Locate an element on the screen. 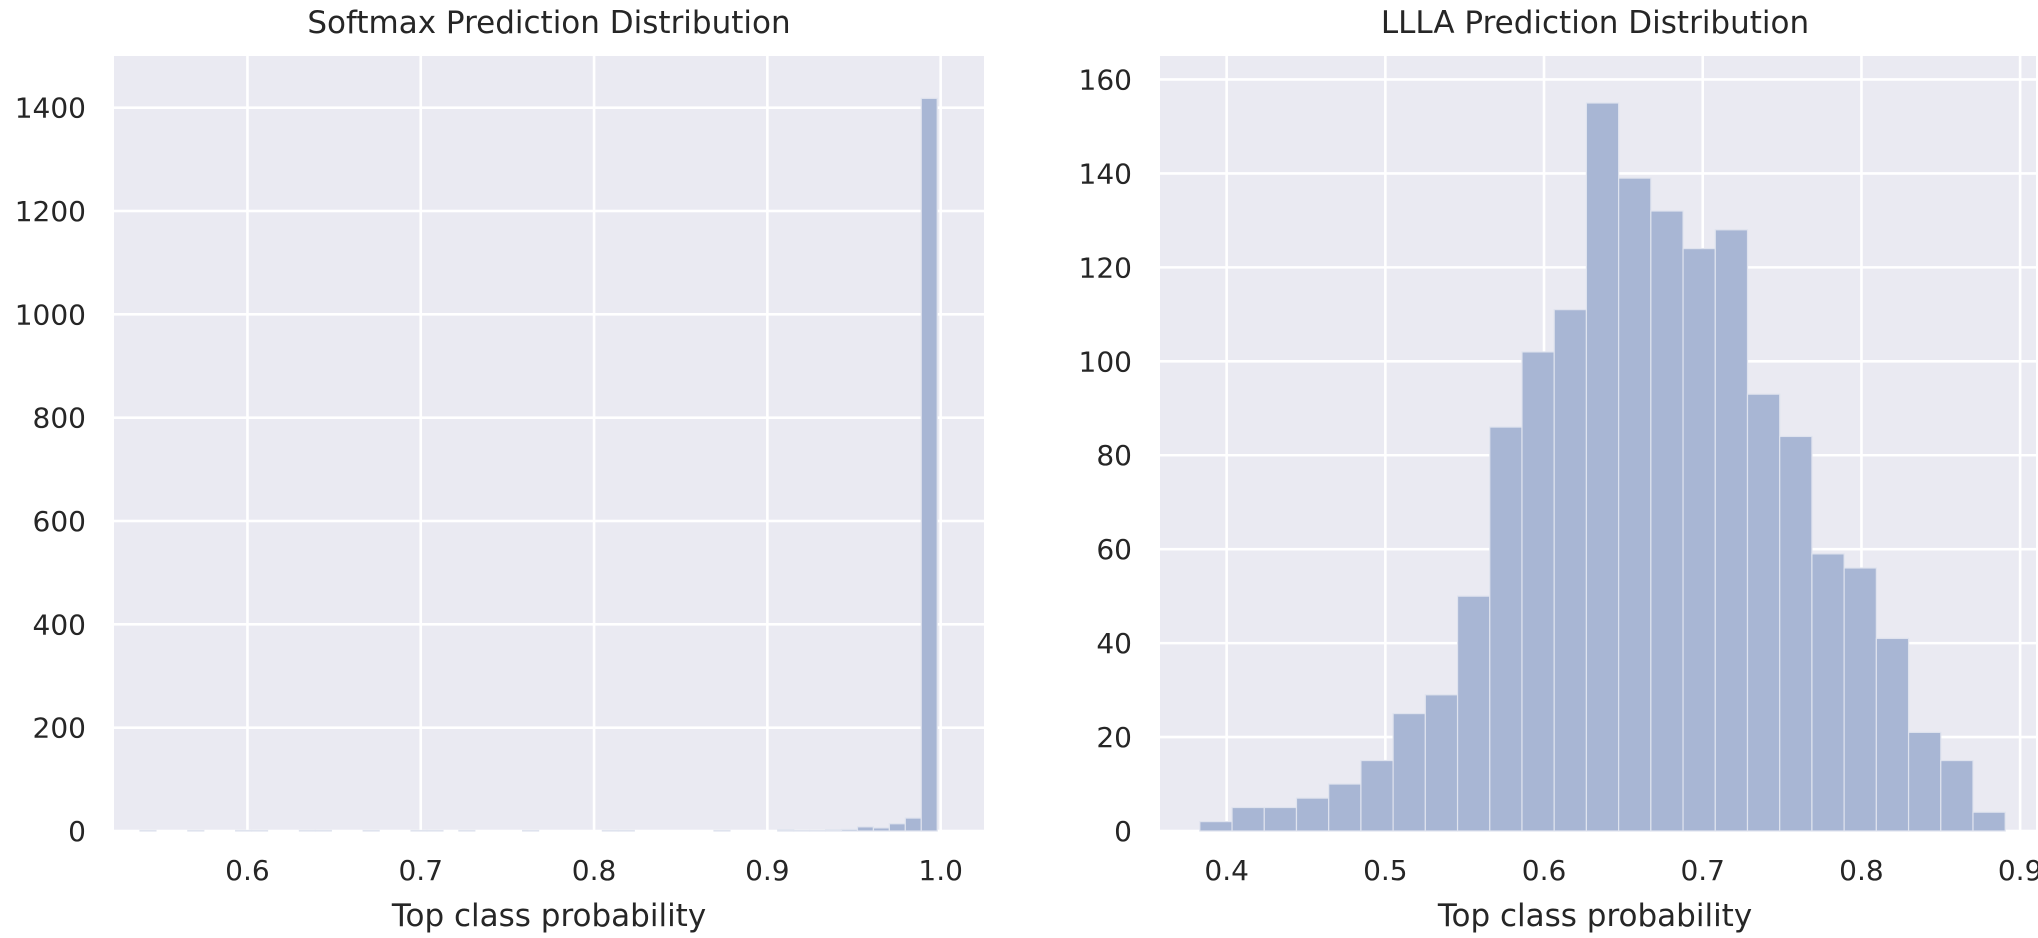 This screenshot has height=938, width=2038. llla-x-axis-label: Top class probability is located at coordinates (1594, 916).